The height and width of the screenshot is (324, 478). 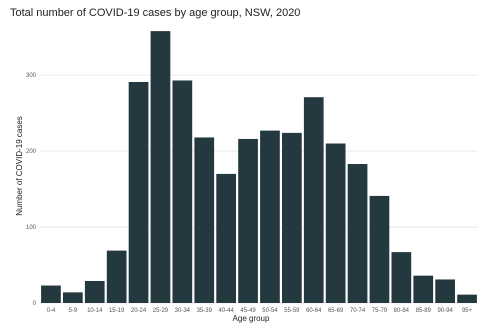 What do you see at coordinates (31, 228) in the screenshot?
I see `y-tick-label: 100` at bounding box center [31, 228].